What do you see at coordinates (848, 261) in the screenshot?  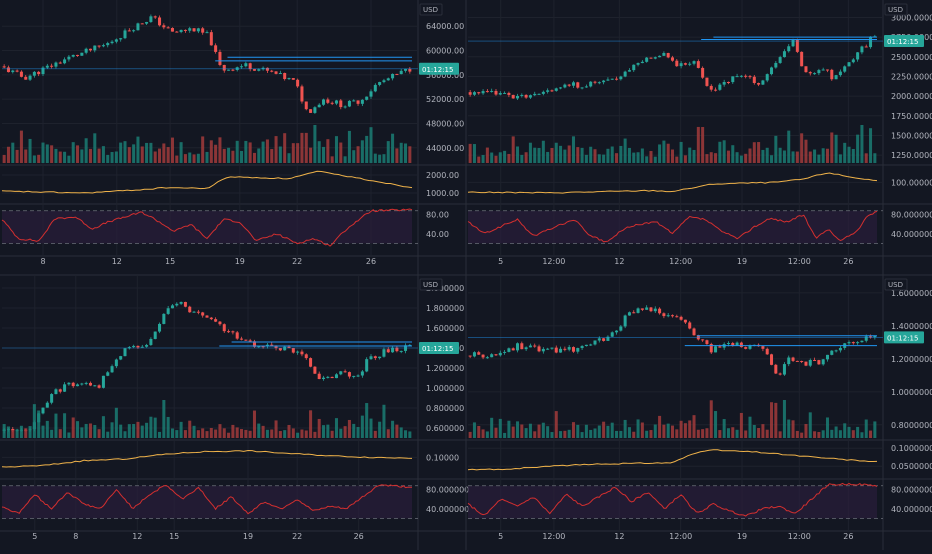 I see `time-axis-label: 26` at bounding box center [848, 261].